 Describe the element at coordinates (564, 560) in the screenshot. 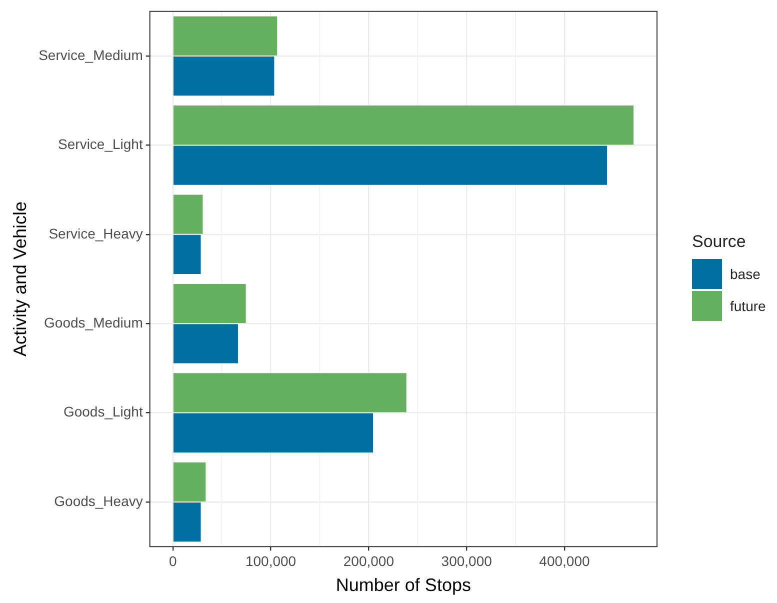

I see `x-tick-label: 400,000` at that location.